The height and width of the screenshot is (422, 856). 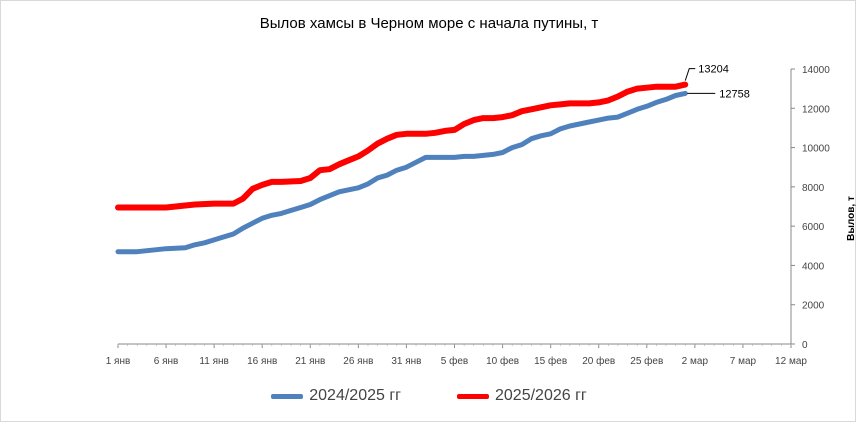 I want to click on y-tick-label: 8000, so click(x=813, y=188).